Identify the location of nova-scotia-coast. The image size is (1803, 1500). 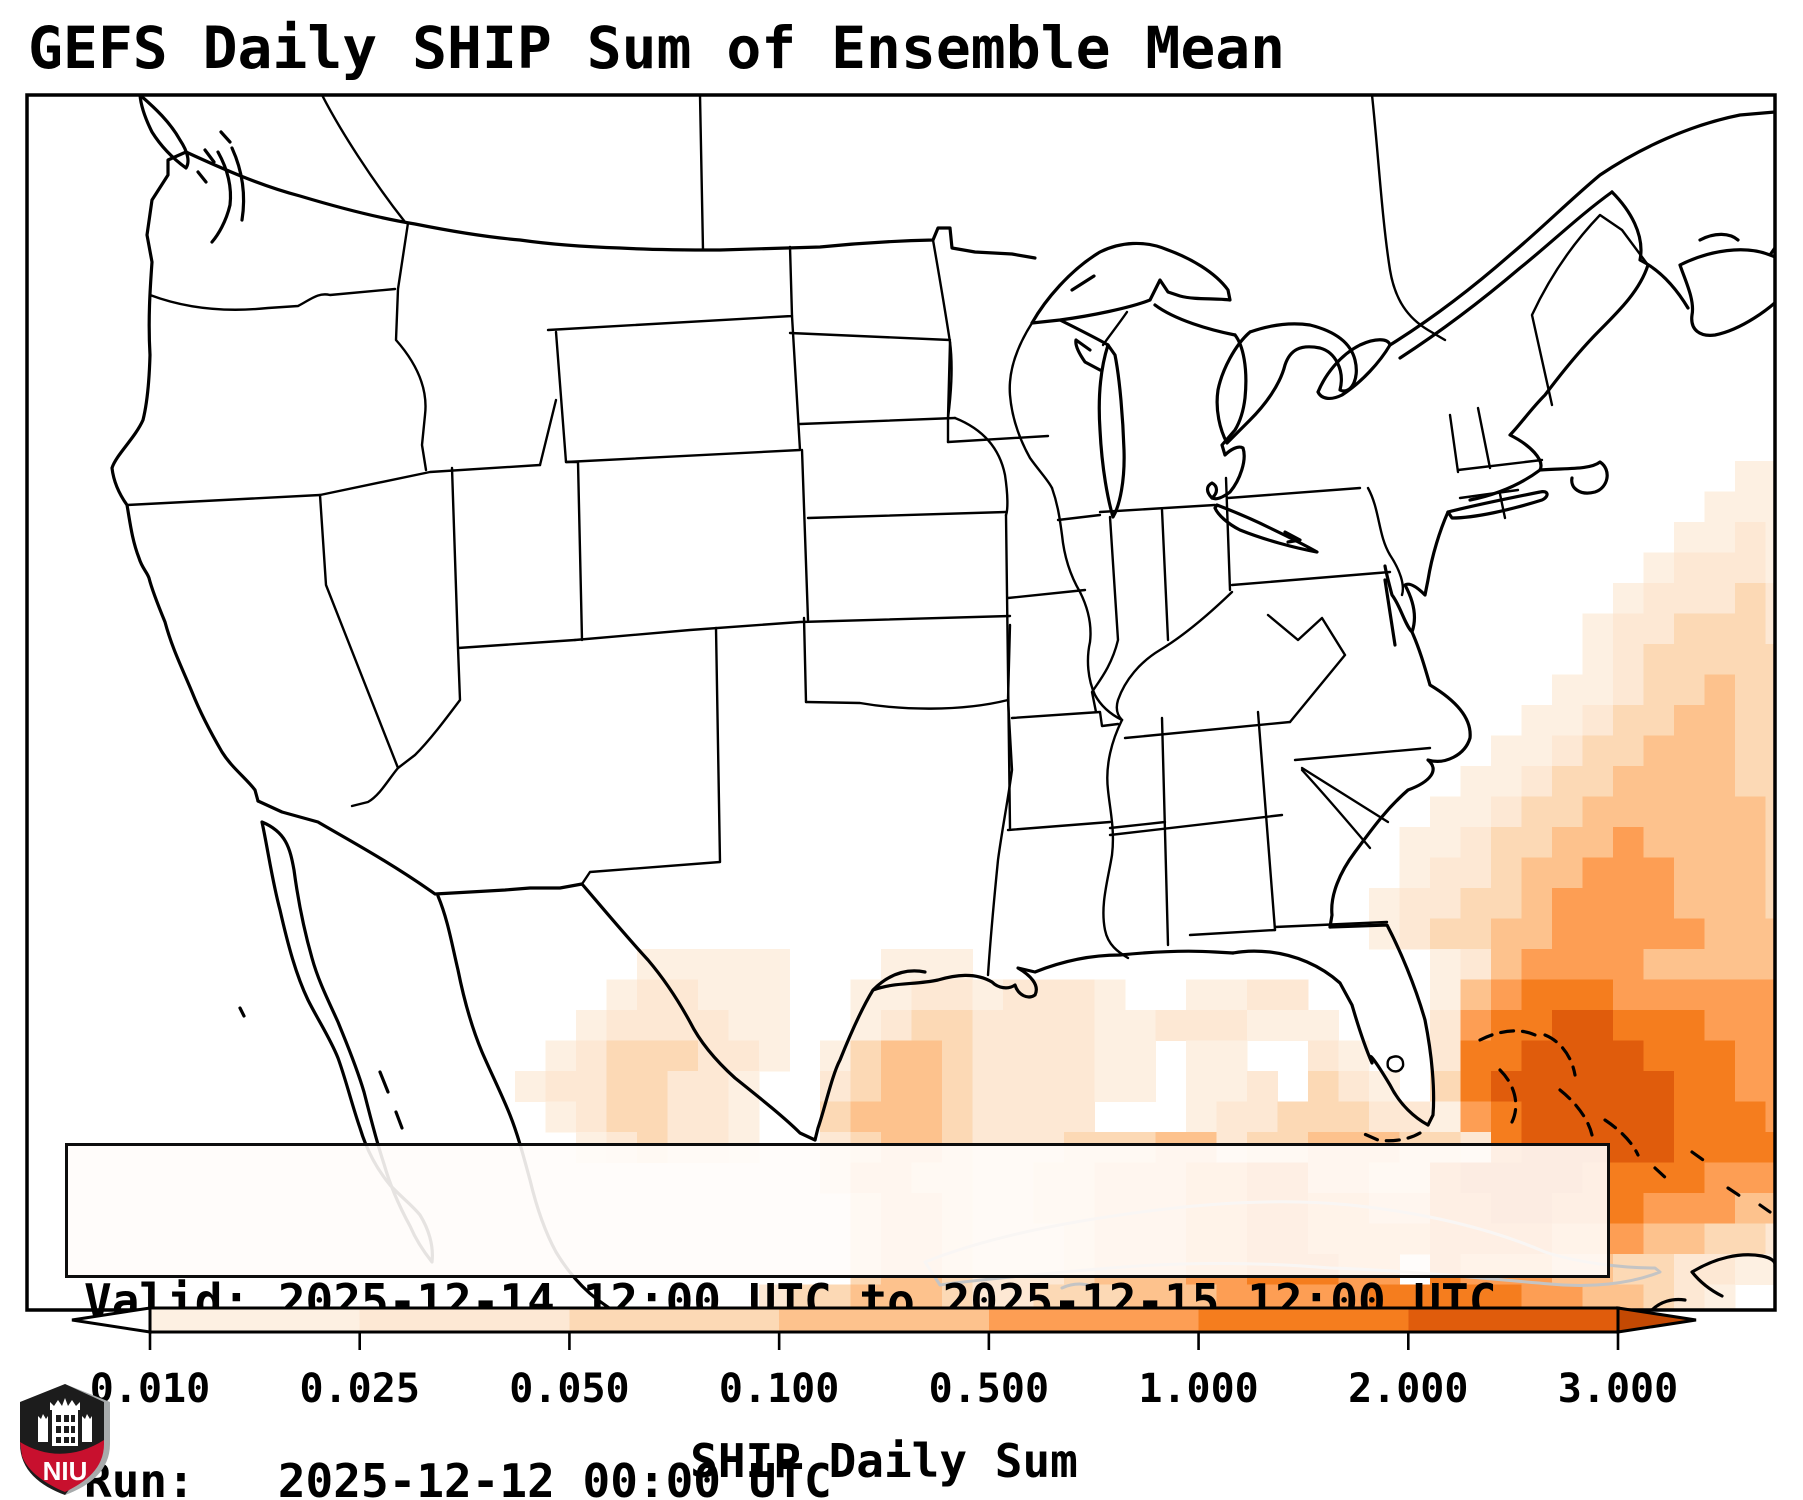
(1726, 291).